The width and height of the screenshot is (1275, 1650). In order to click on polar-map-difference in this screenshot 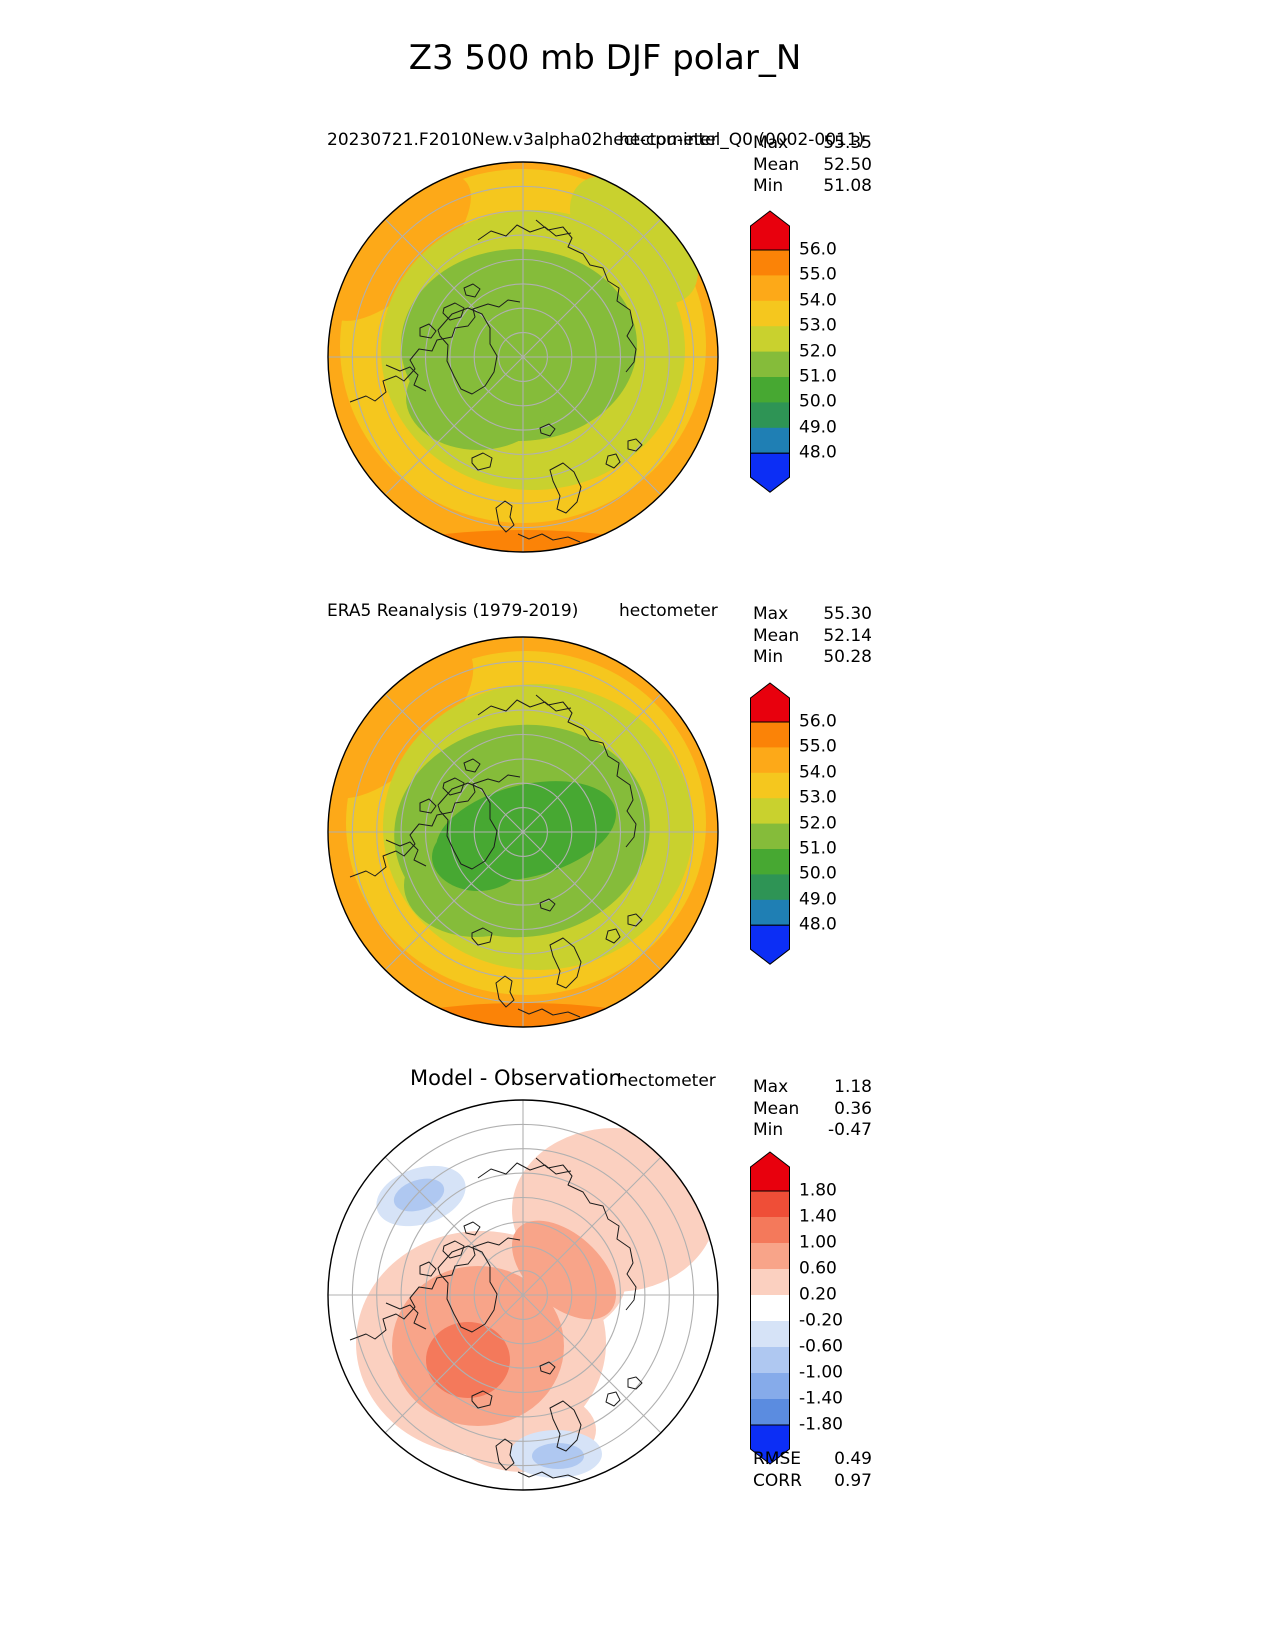, I will do `click(523, 1295)`.